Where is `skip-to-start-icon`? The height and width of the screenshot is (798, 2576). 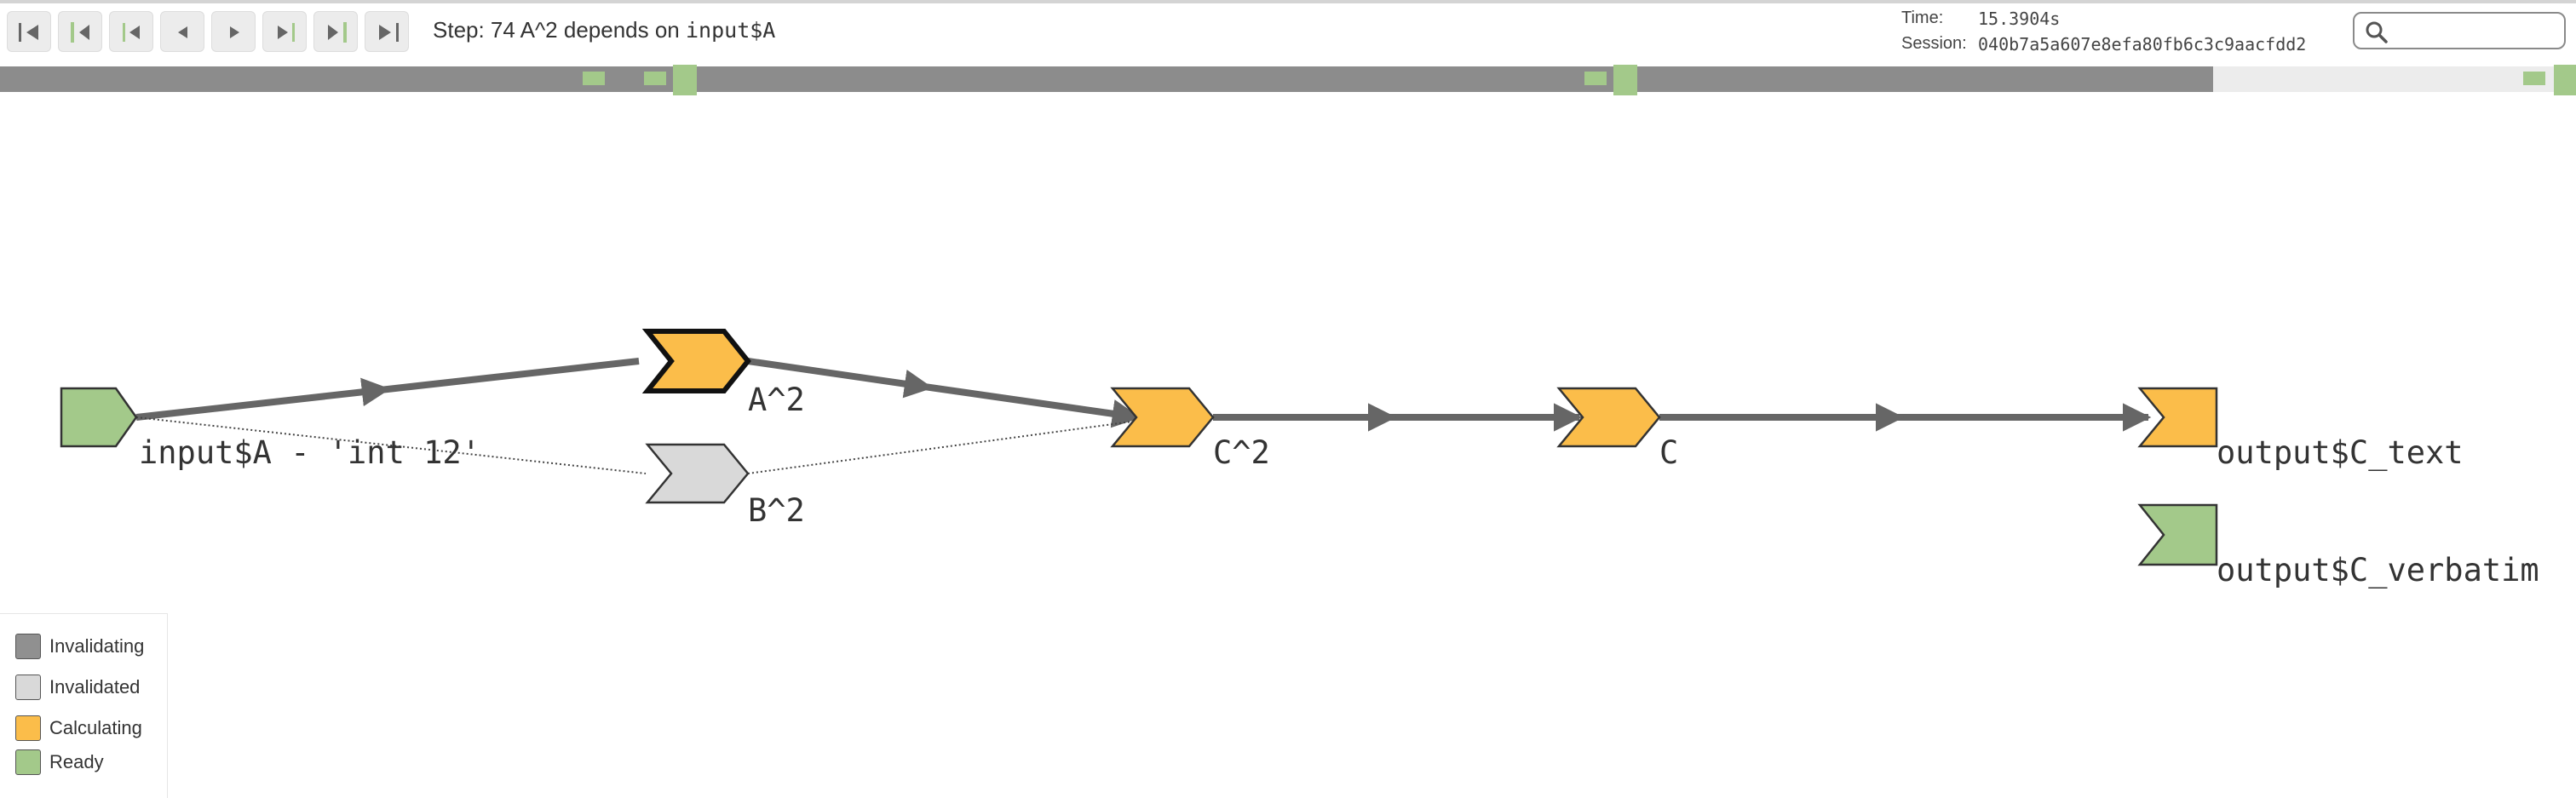
skip-to-start-icon is located at coordinates (29, 32).